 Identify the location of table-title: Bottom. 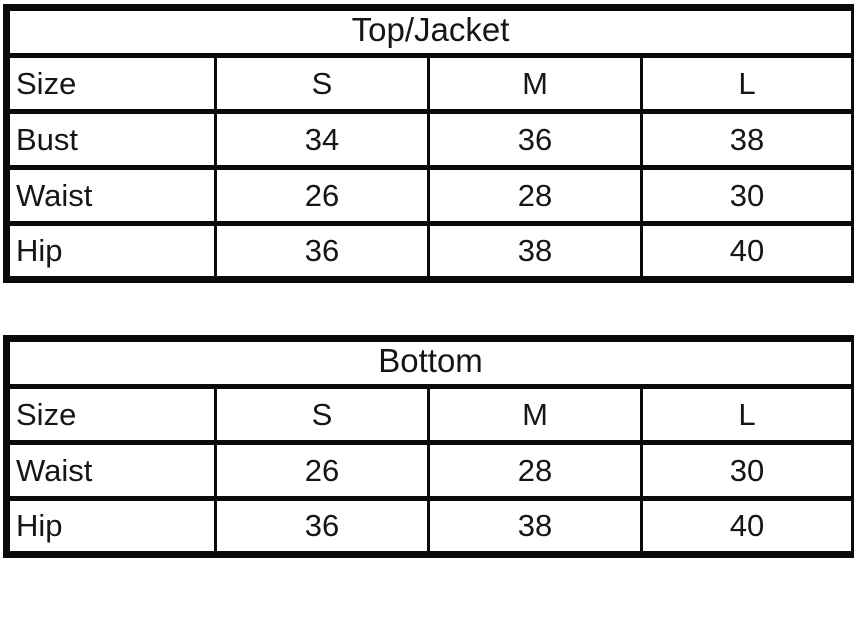
(429, 362).